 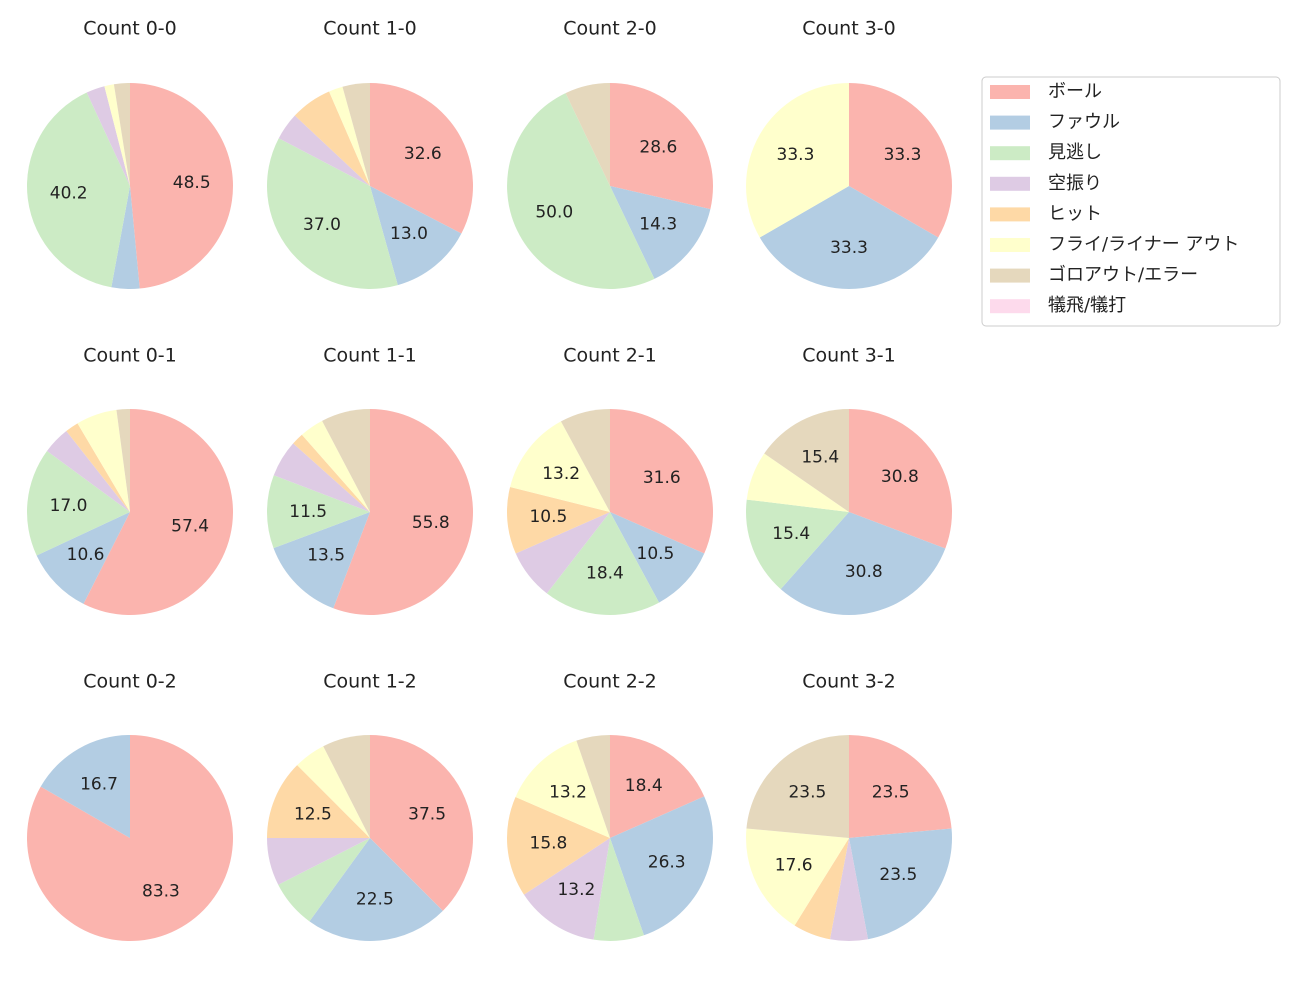 I want to click on slice-label: 55.8, so click(x=431, y=523).